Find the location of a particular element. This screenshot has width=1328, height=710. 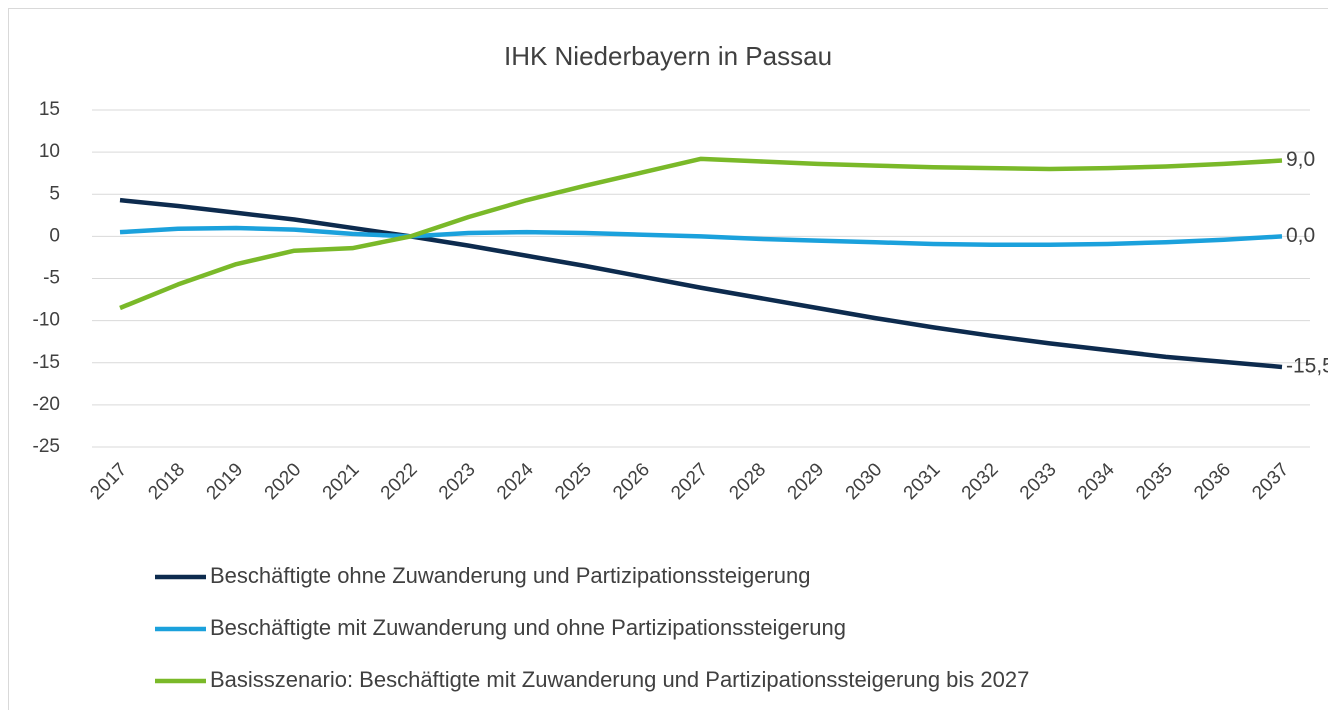

x-tick-label: 2032 is located at coordinates (980, 481).